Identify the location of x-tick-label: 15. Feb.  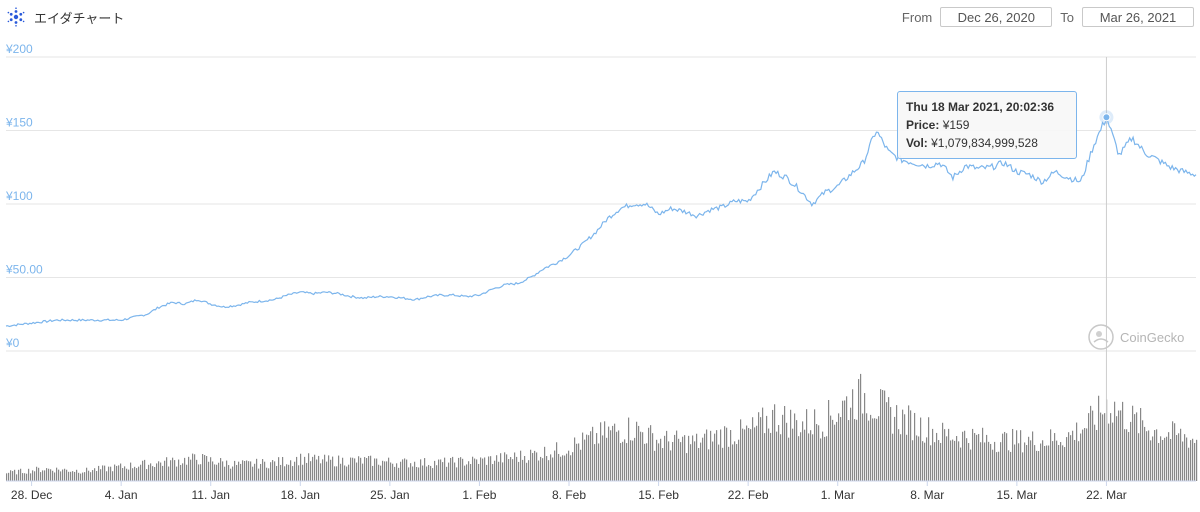
(658, 495).